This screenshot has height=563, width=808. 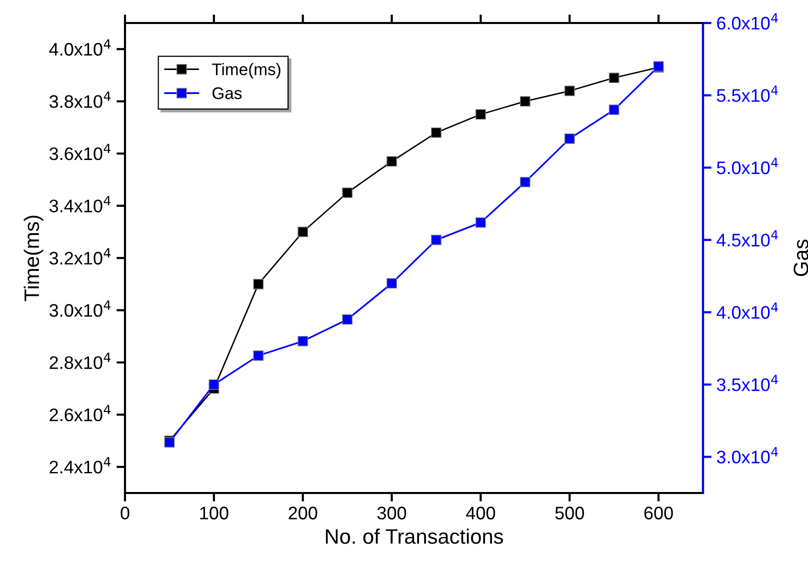 I want to click on y-tick-label: 2.4x10$^{4}$, so click(x=80, y=465).